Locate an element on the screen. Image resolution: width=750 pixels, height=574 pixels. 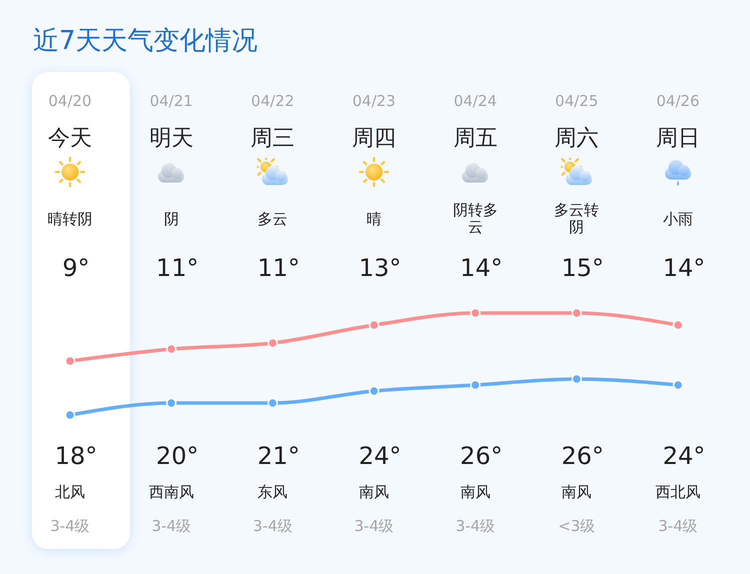
text: 东风 is located at coordinates (273, 491).